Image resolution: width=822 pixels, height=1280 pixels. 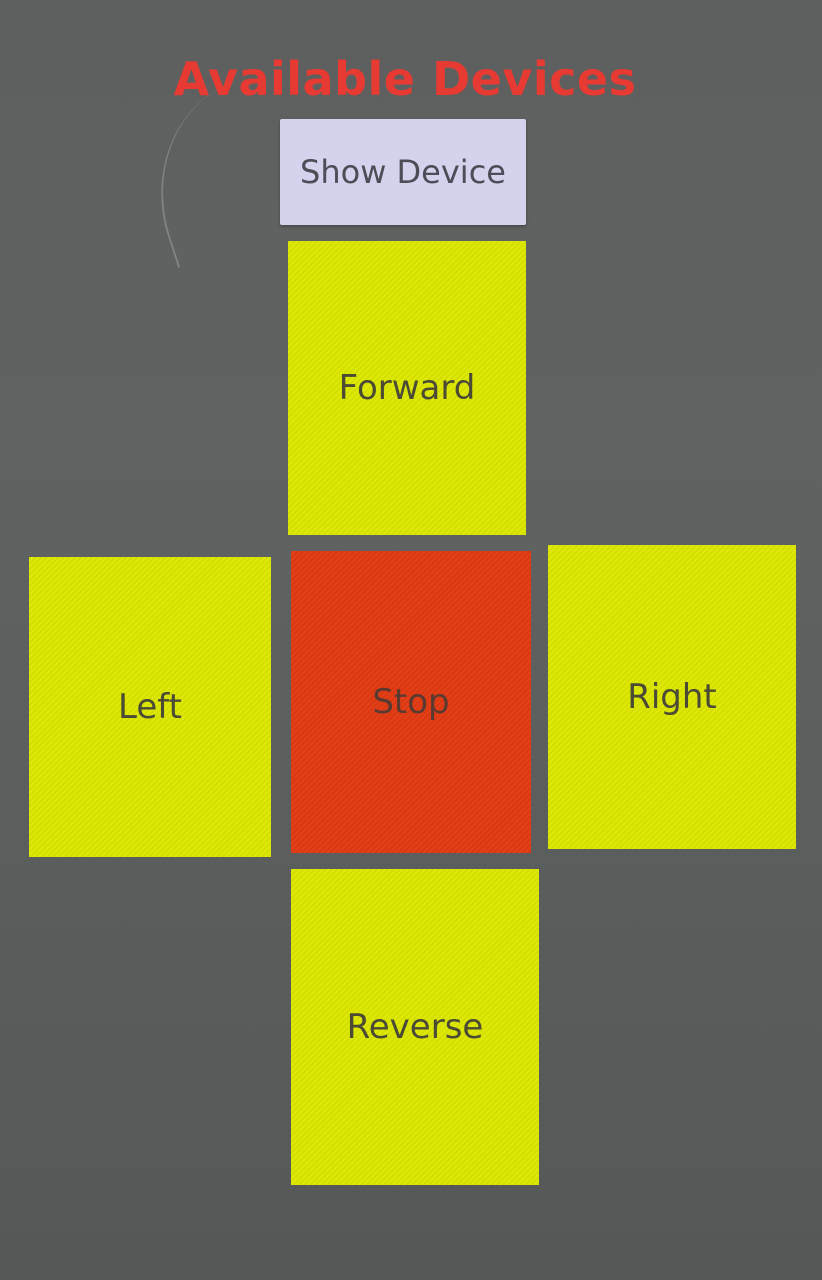 What do you see at coordinates (405, 79) in the screenshot?
I see `page-title: Available Devices` at bounding box center [405, 79].